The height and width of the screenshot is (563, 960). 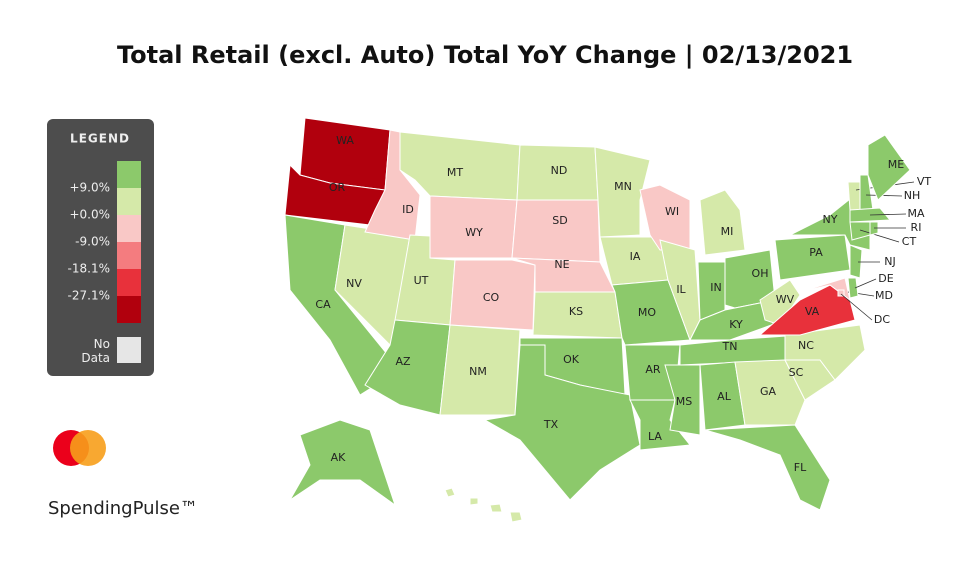 I want to click on state-label: LA, so click(x=655, y=436).